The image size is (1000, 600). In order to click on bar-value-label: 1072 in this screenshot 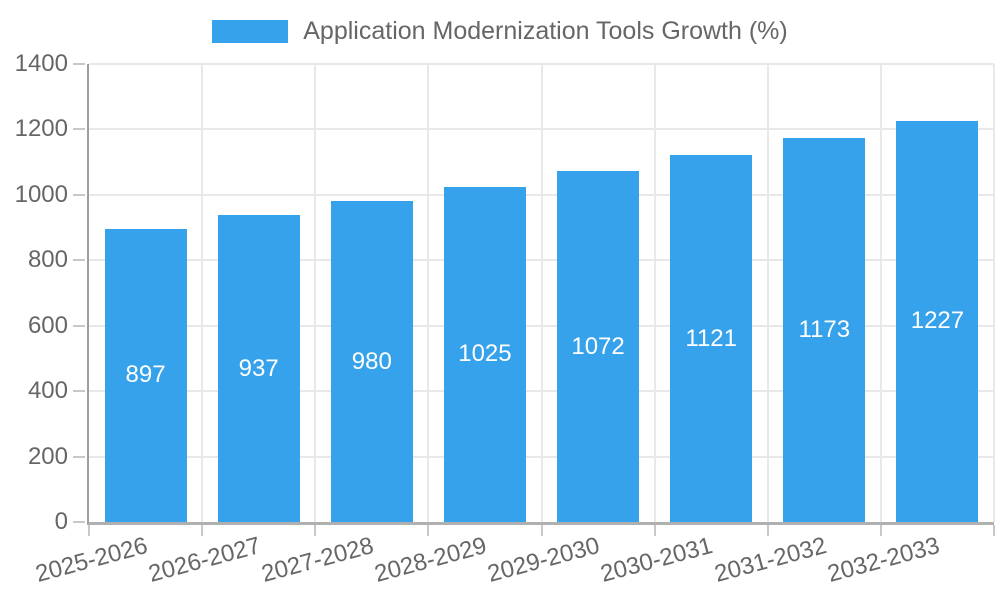, I will do `click(598, 346)`.